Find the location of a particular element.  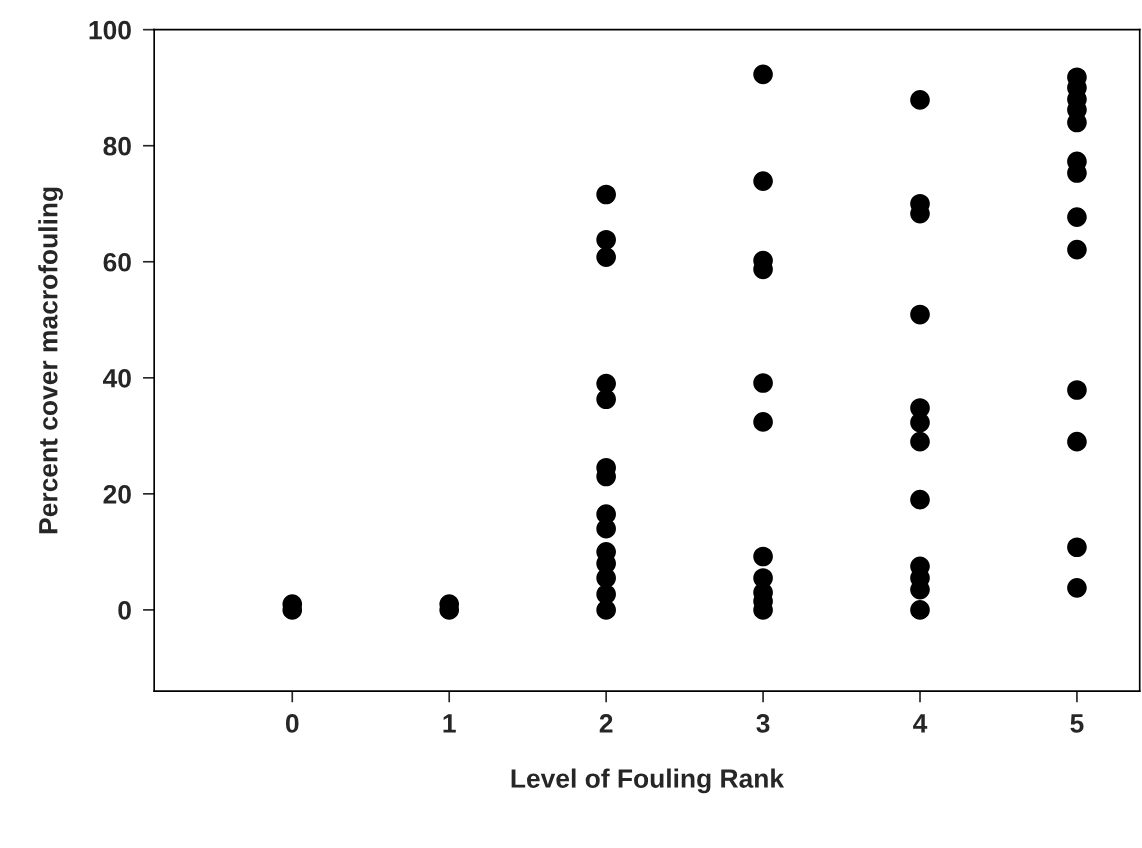

y-tick-label: 20 is located at coordinates (117, 494).